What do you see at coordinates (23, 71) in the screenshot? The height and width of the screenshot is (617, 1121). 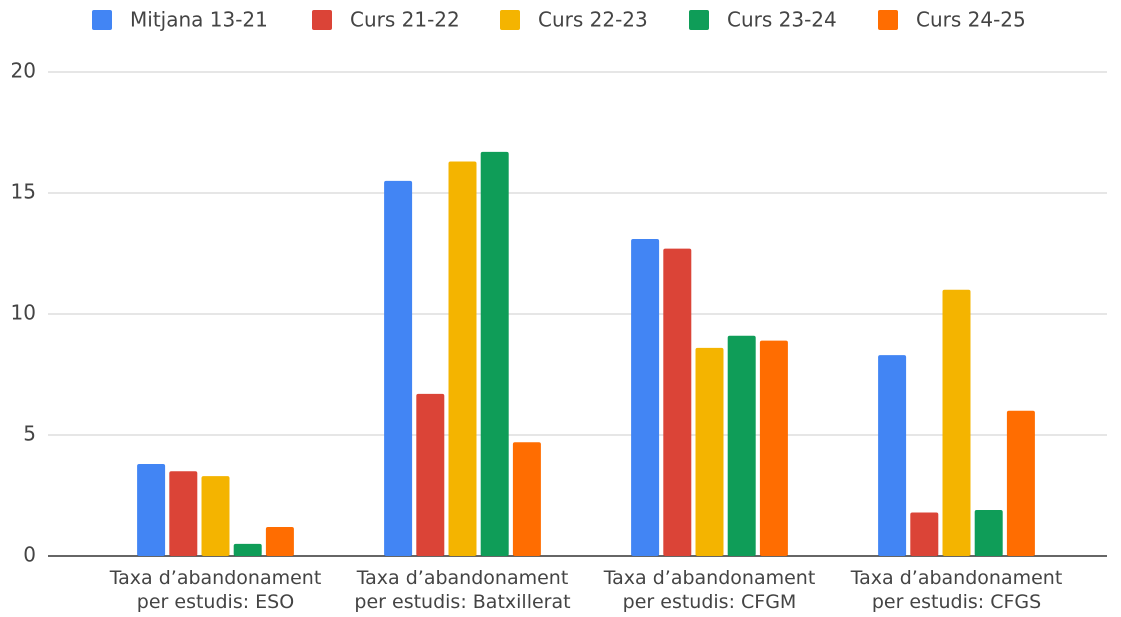 I see `y-tick-label: 20` at bounding box center [23, 71].